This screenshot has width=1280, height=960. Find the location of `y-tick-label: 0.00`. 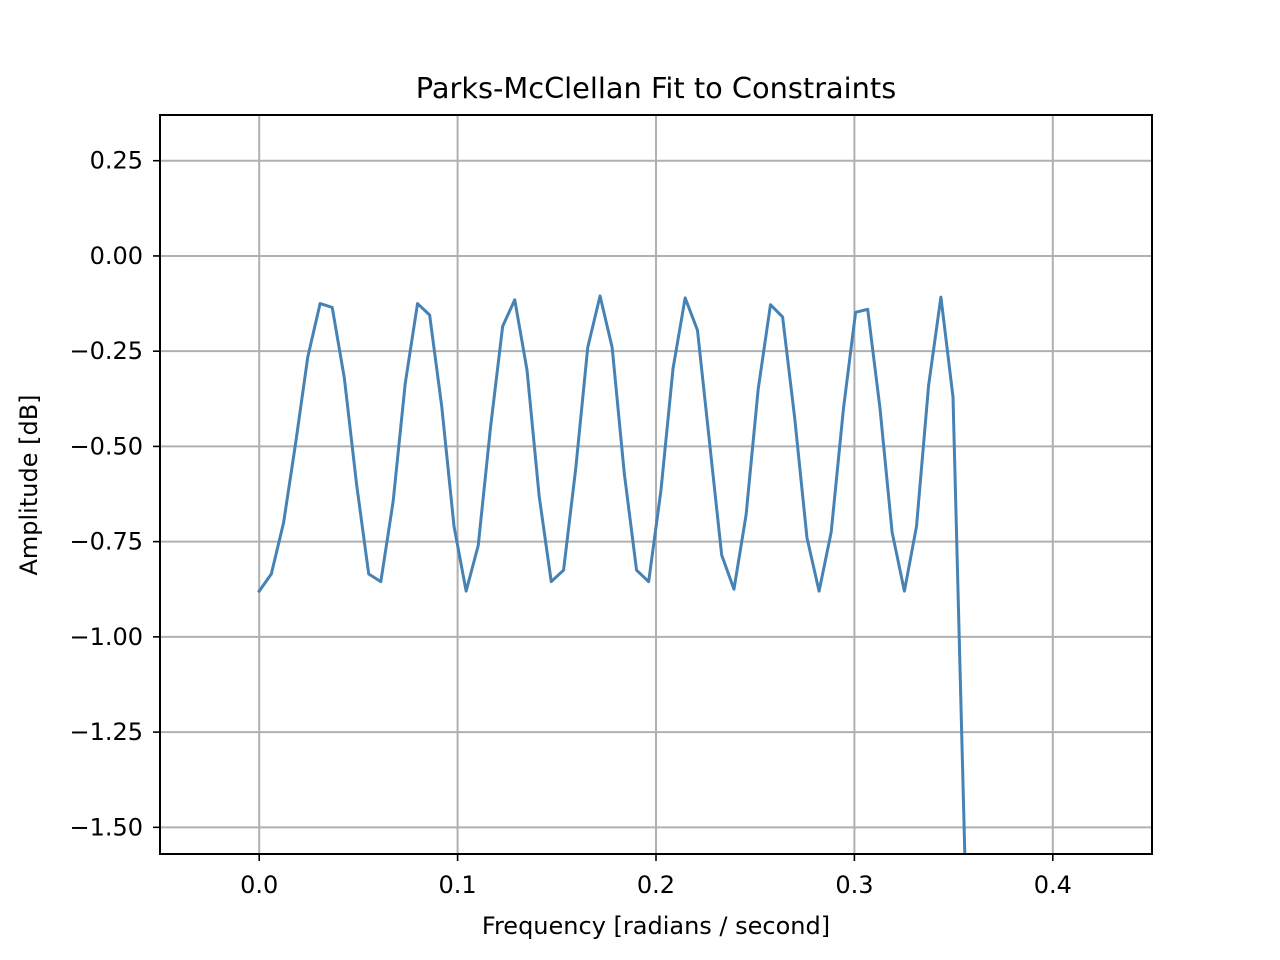

y-tick-label: 0.00 is located at coordinates (116, 256).